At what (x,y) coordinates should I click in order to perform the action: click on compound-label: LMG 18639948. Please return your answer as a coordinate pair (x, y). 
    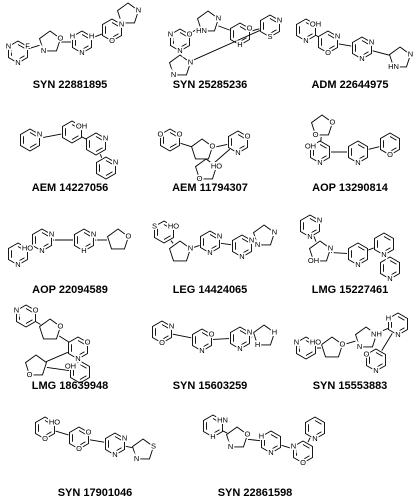
    Looking at the image, I should click on (70, 386).